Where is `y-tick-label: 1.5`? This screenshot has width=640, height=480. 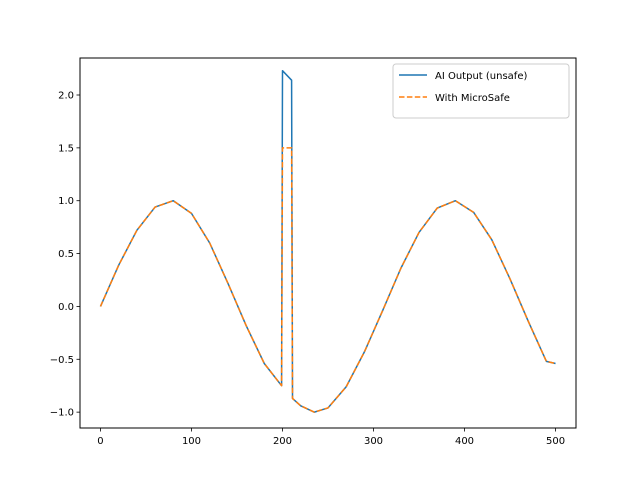
y-tick-label: 1.5 is located at coordinates (66, 148).